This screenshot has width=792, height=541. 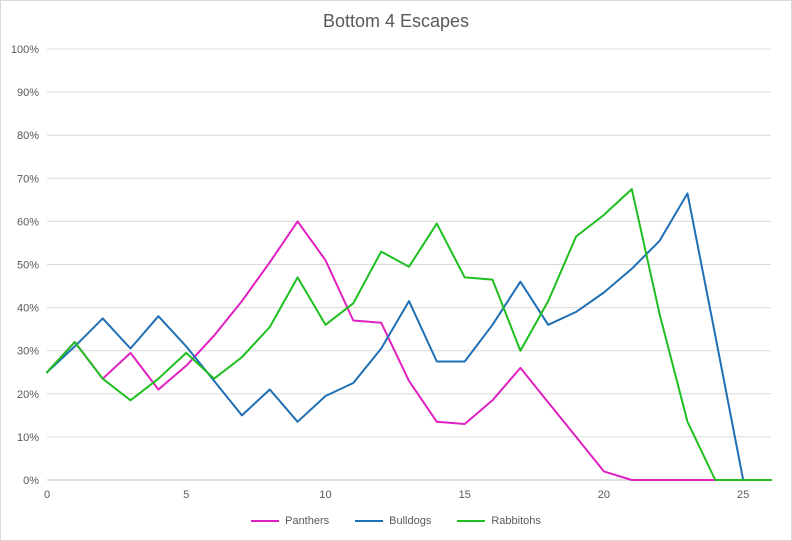 I want to click on y-tick-label-90: 90%, so click(x=28, y=93).